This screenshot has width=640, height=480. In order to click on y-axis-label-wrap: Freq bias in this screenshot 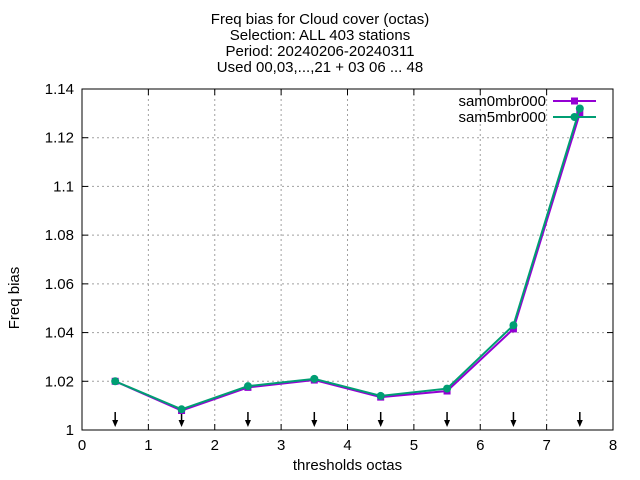, I will do `click(12, 298)`.